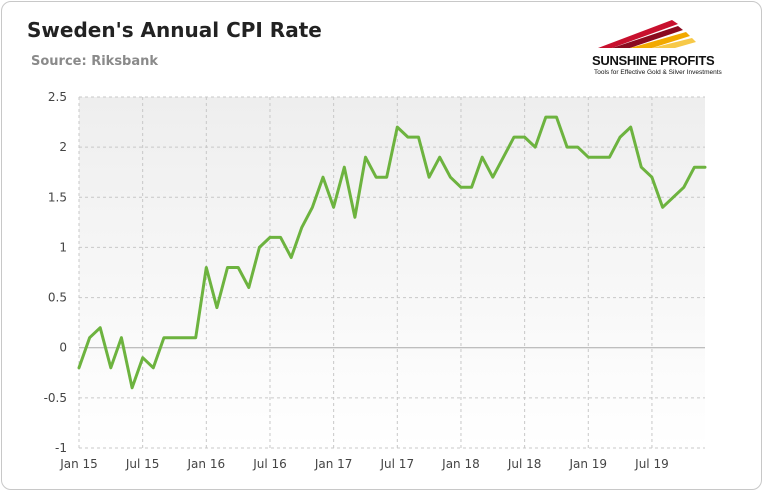 This screenshot has height=493, width=765. Describe the element at coordinates (57, 197) in the screenshot. I see `y-tick-label: 1.5` at that location.